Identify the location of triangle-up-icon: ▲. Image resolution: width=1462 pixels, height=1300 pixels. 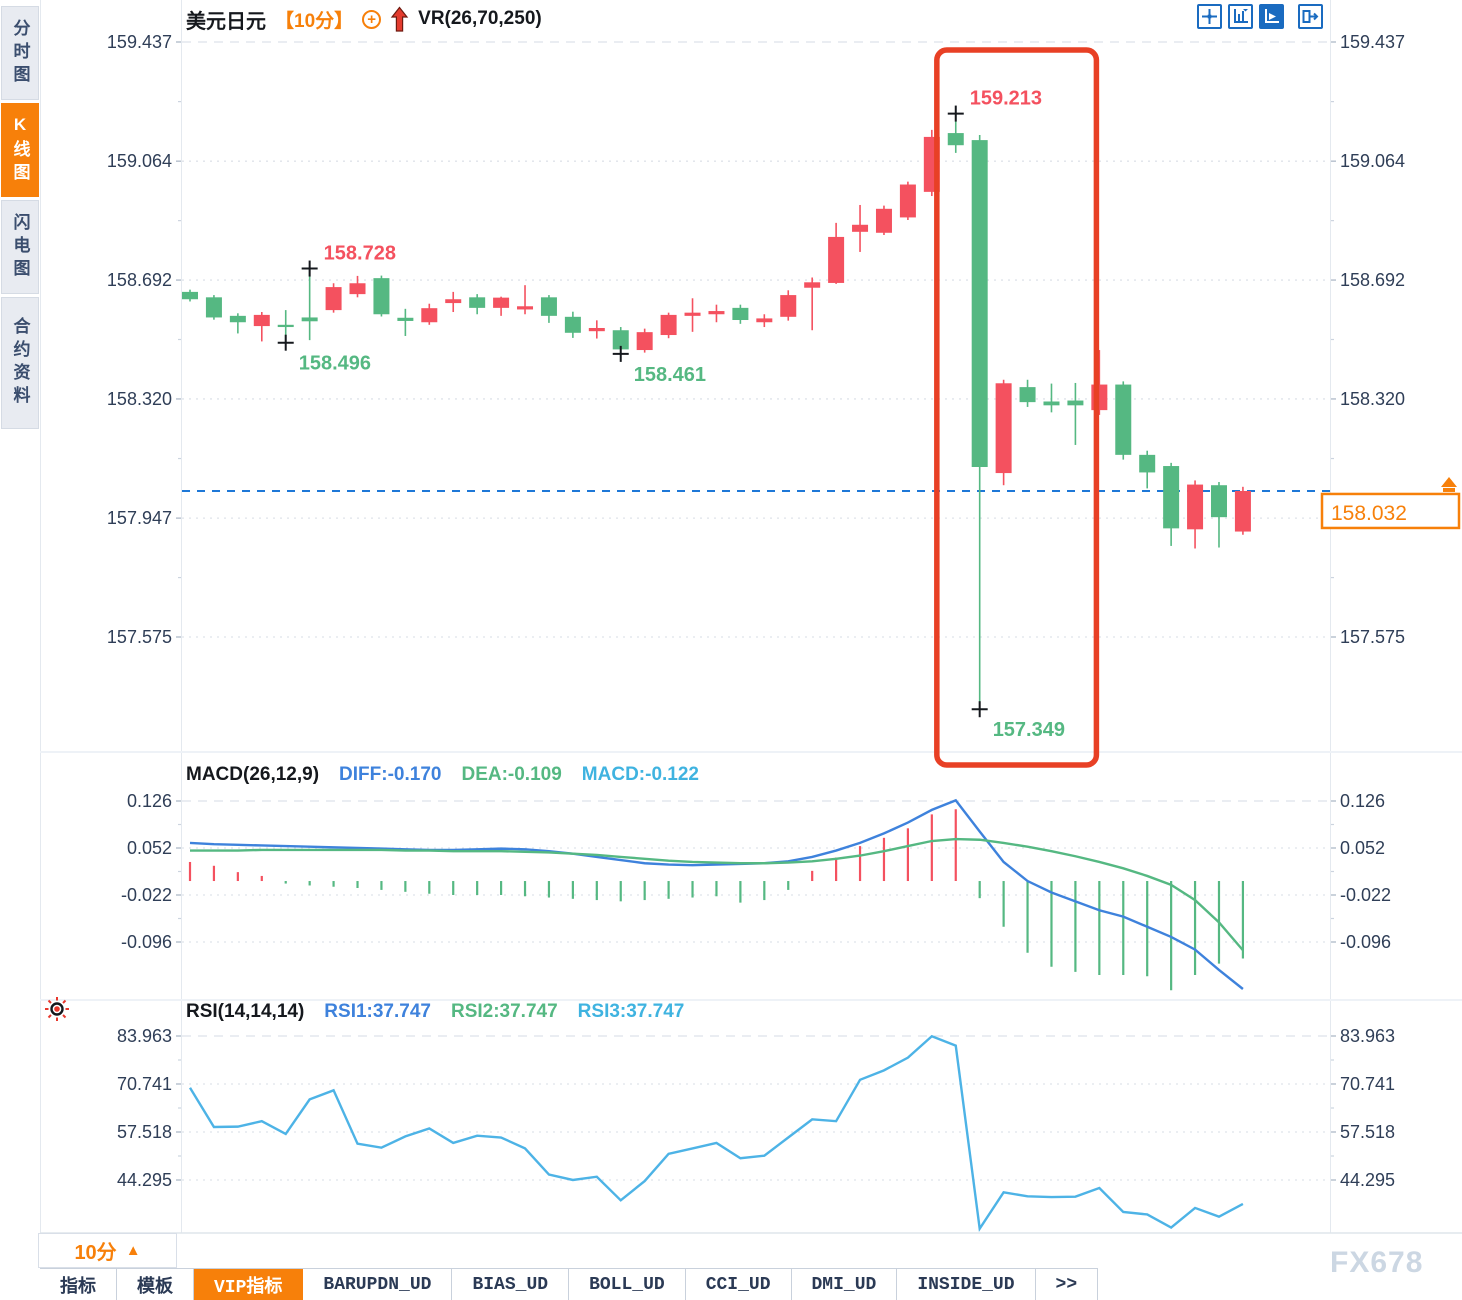
(133, 1250).